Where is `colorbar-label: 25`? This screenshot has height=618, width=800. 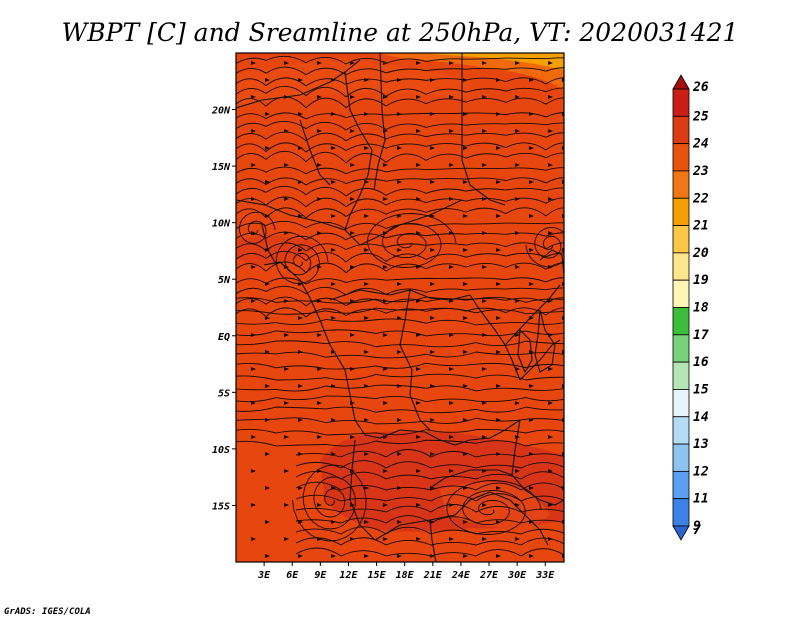 colorbar-label: 25 is located at coordinates (700, 116).